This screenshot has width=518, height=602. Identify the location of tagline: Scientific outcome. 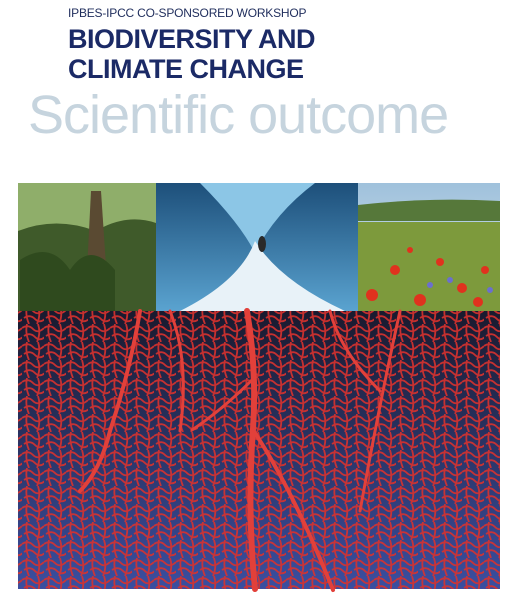
(238, 115).